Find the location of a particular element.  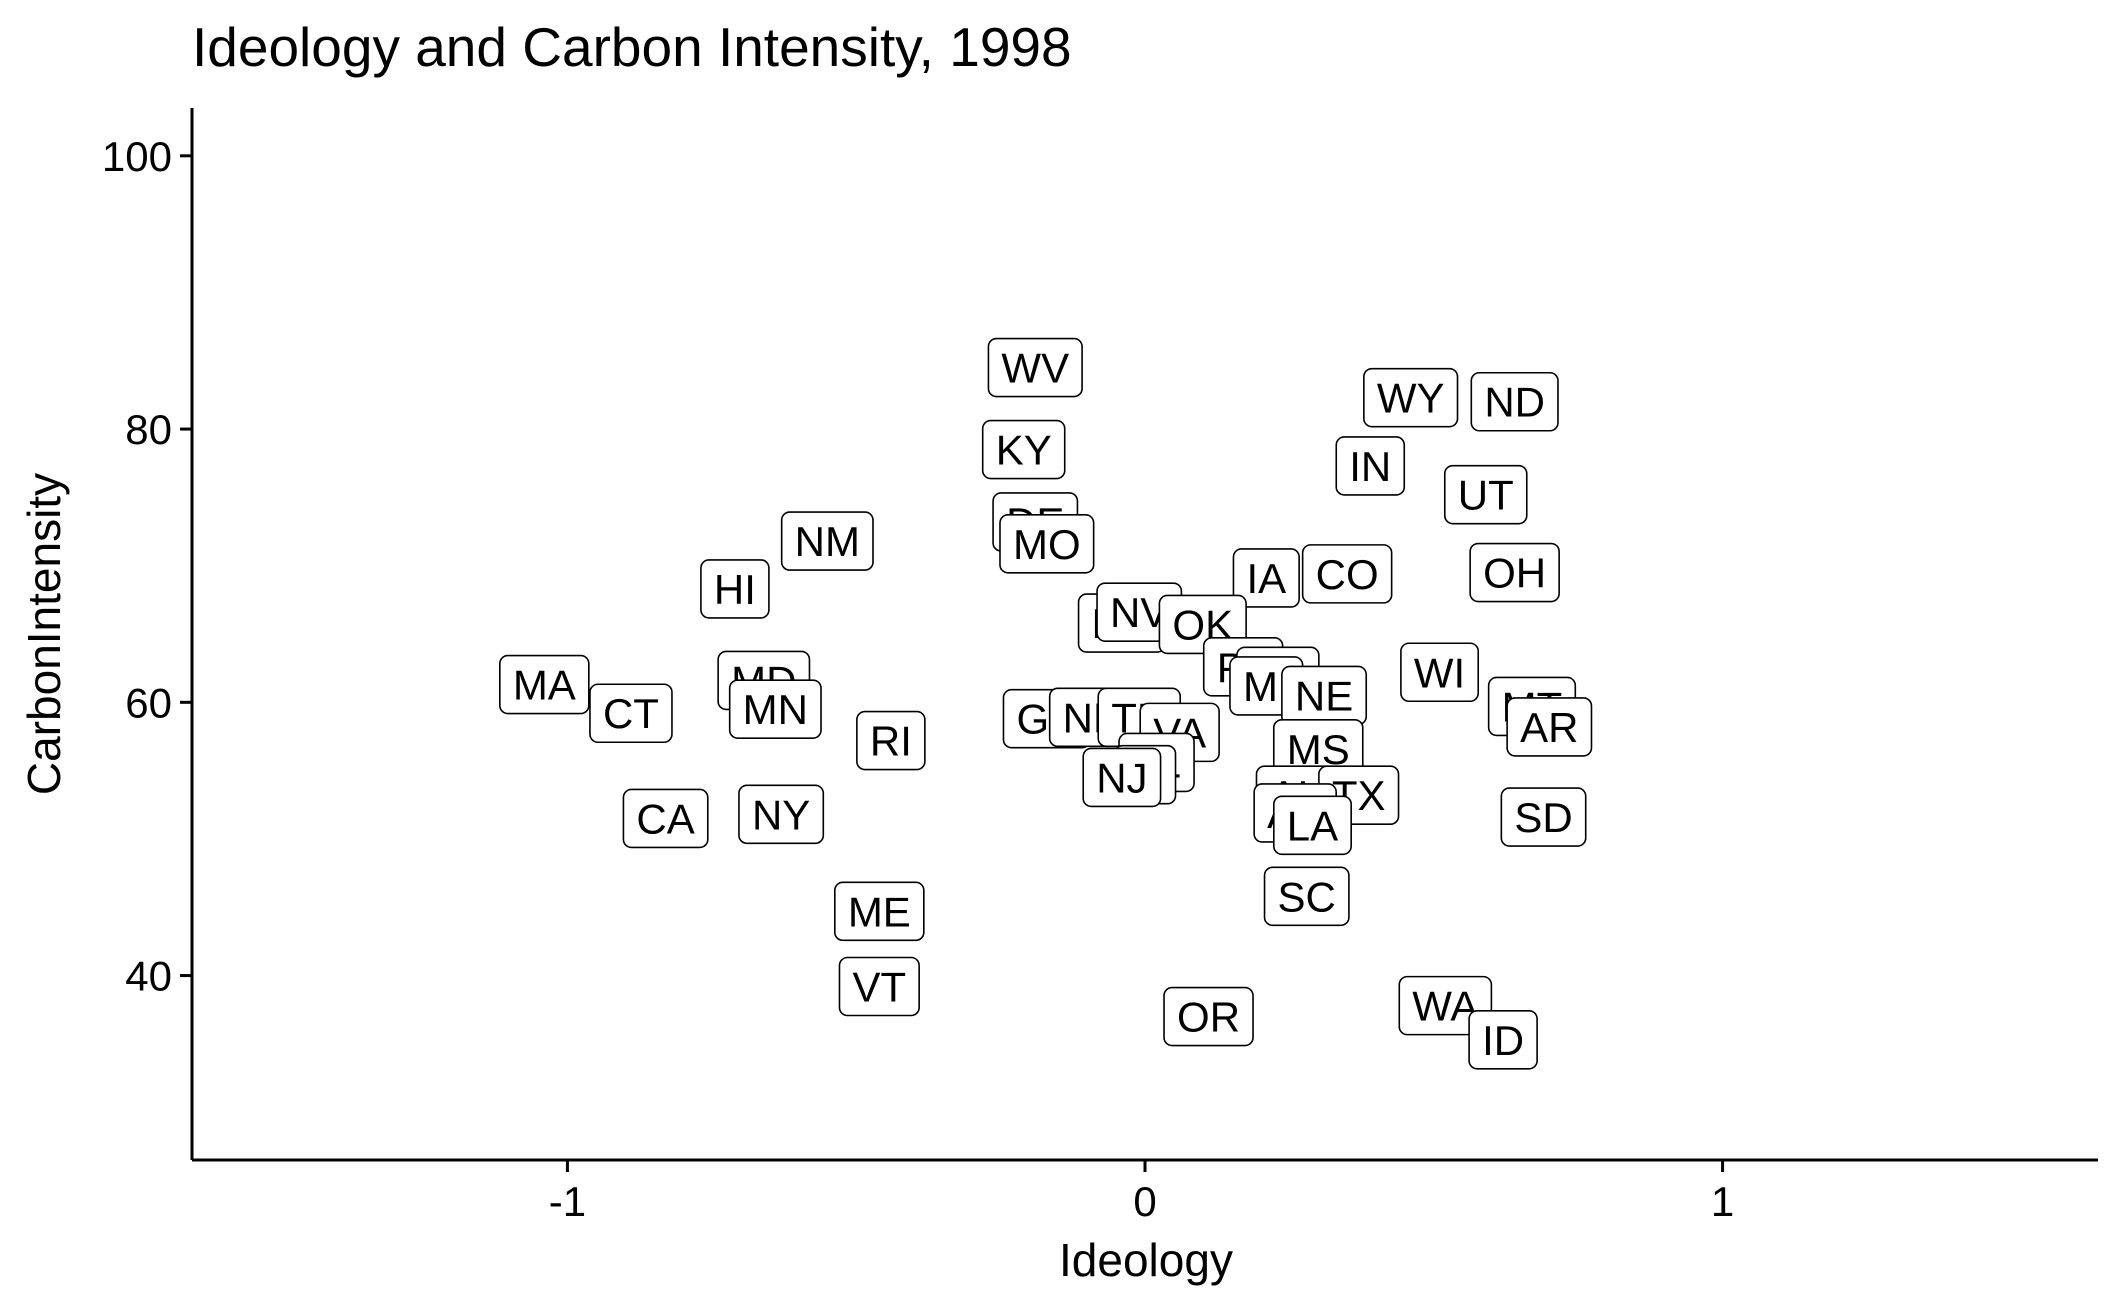

point-label-text: MO is located at coordinates (1047, 544).